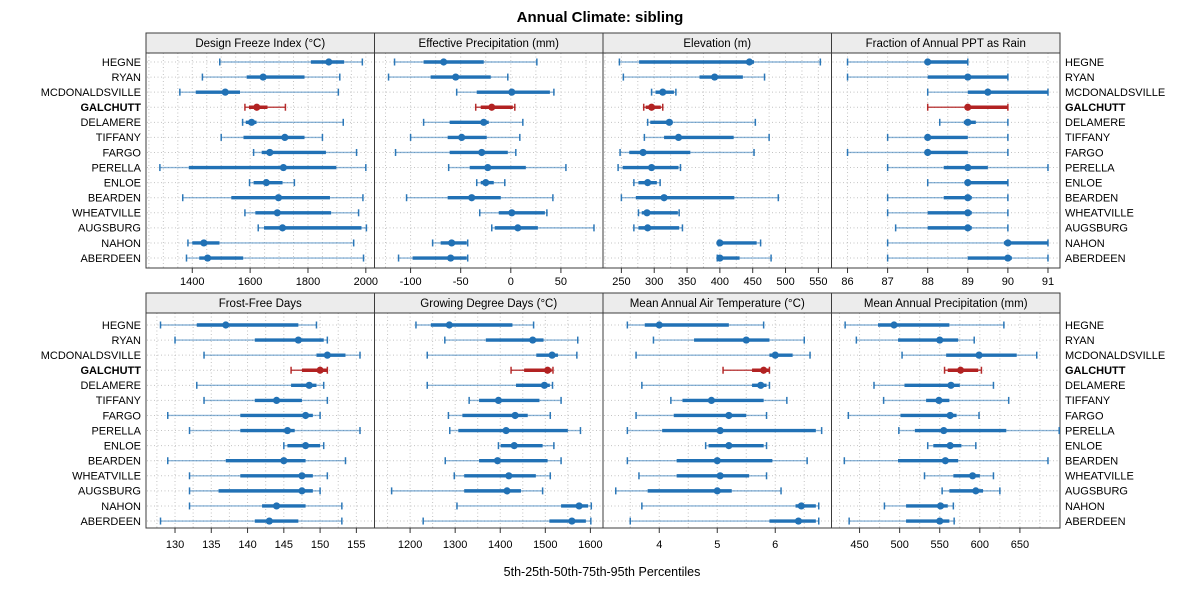 This screenshot has width=1200, height=605. What do you see at coordinates (859, 545) in the screenshot?
I see `axis-tick-label: 450` at bounding box center [859, 545].